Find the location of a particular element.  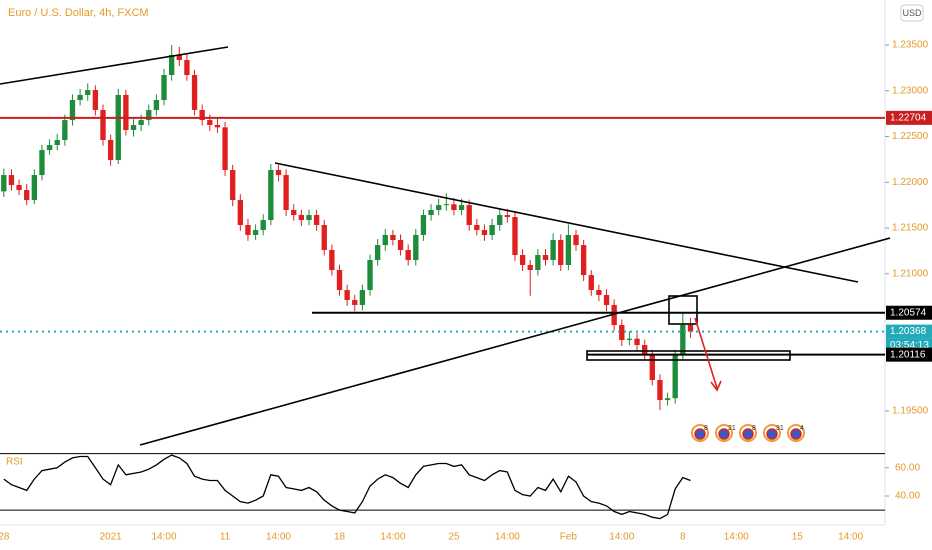

price-tag-label: 1.20574 is located at coordinates (908, 312).